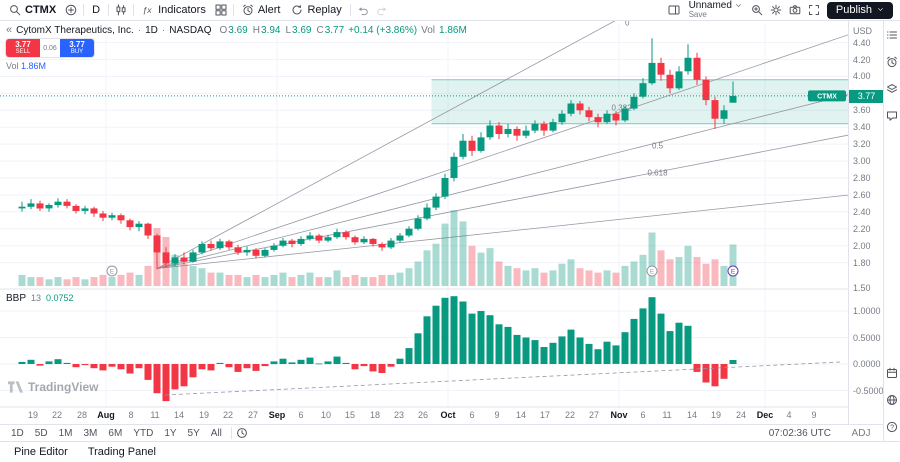  Describe the element at coordinates (867, 338) in the screenshot. I see `bbp-tick: 0.5000` at that location.